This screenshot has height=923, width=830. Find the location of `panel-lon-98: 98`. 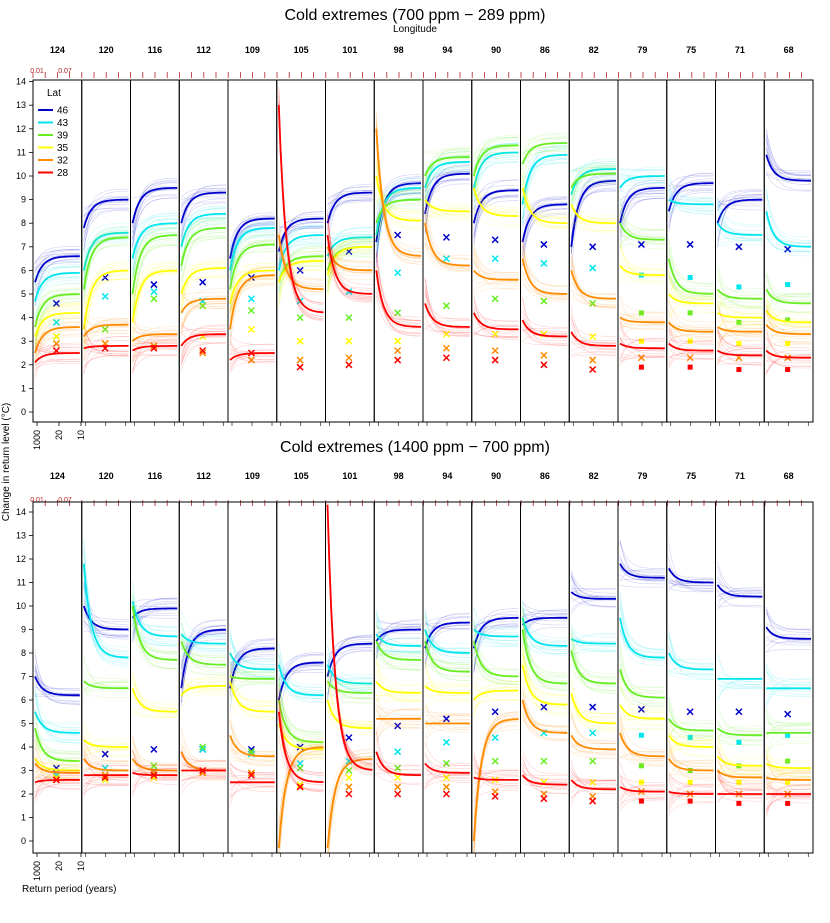

panel-lon-98: 98 is located at coordinates (398, 662).